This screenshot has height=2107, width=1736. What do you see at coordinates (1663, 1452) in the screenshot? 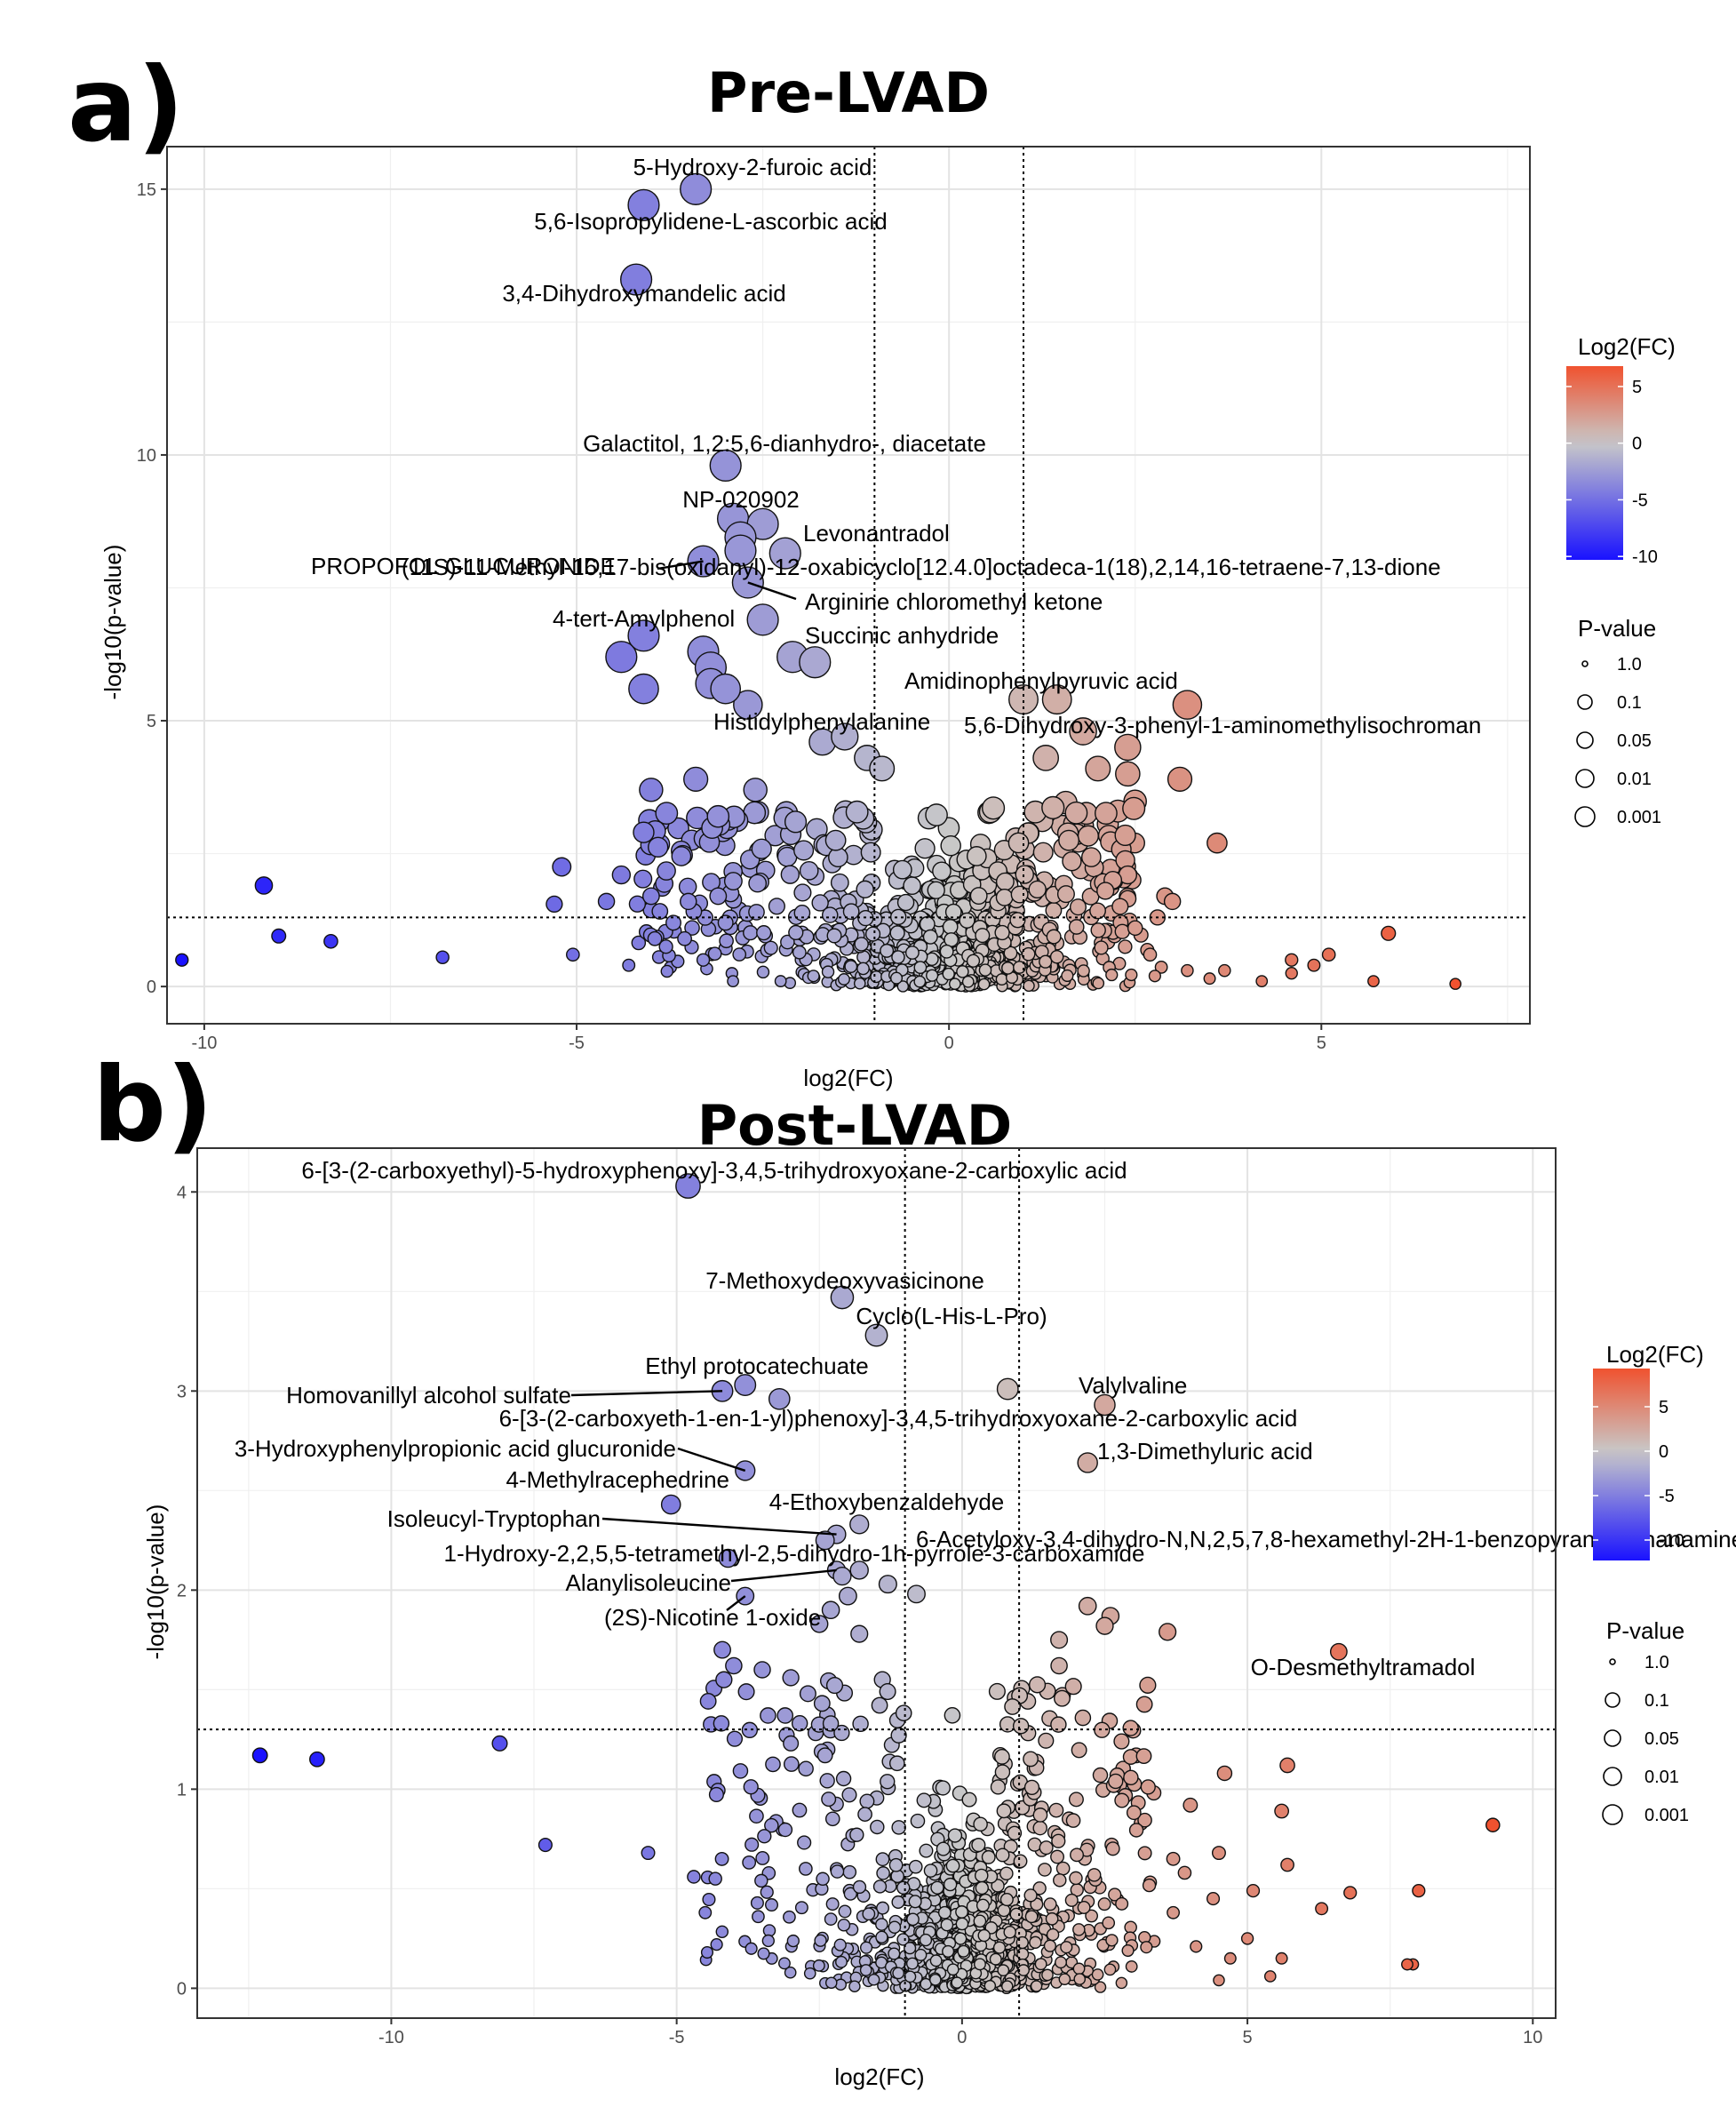
I see `colorbar-tick-label: 0` at bounding box center [1663, 1452].